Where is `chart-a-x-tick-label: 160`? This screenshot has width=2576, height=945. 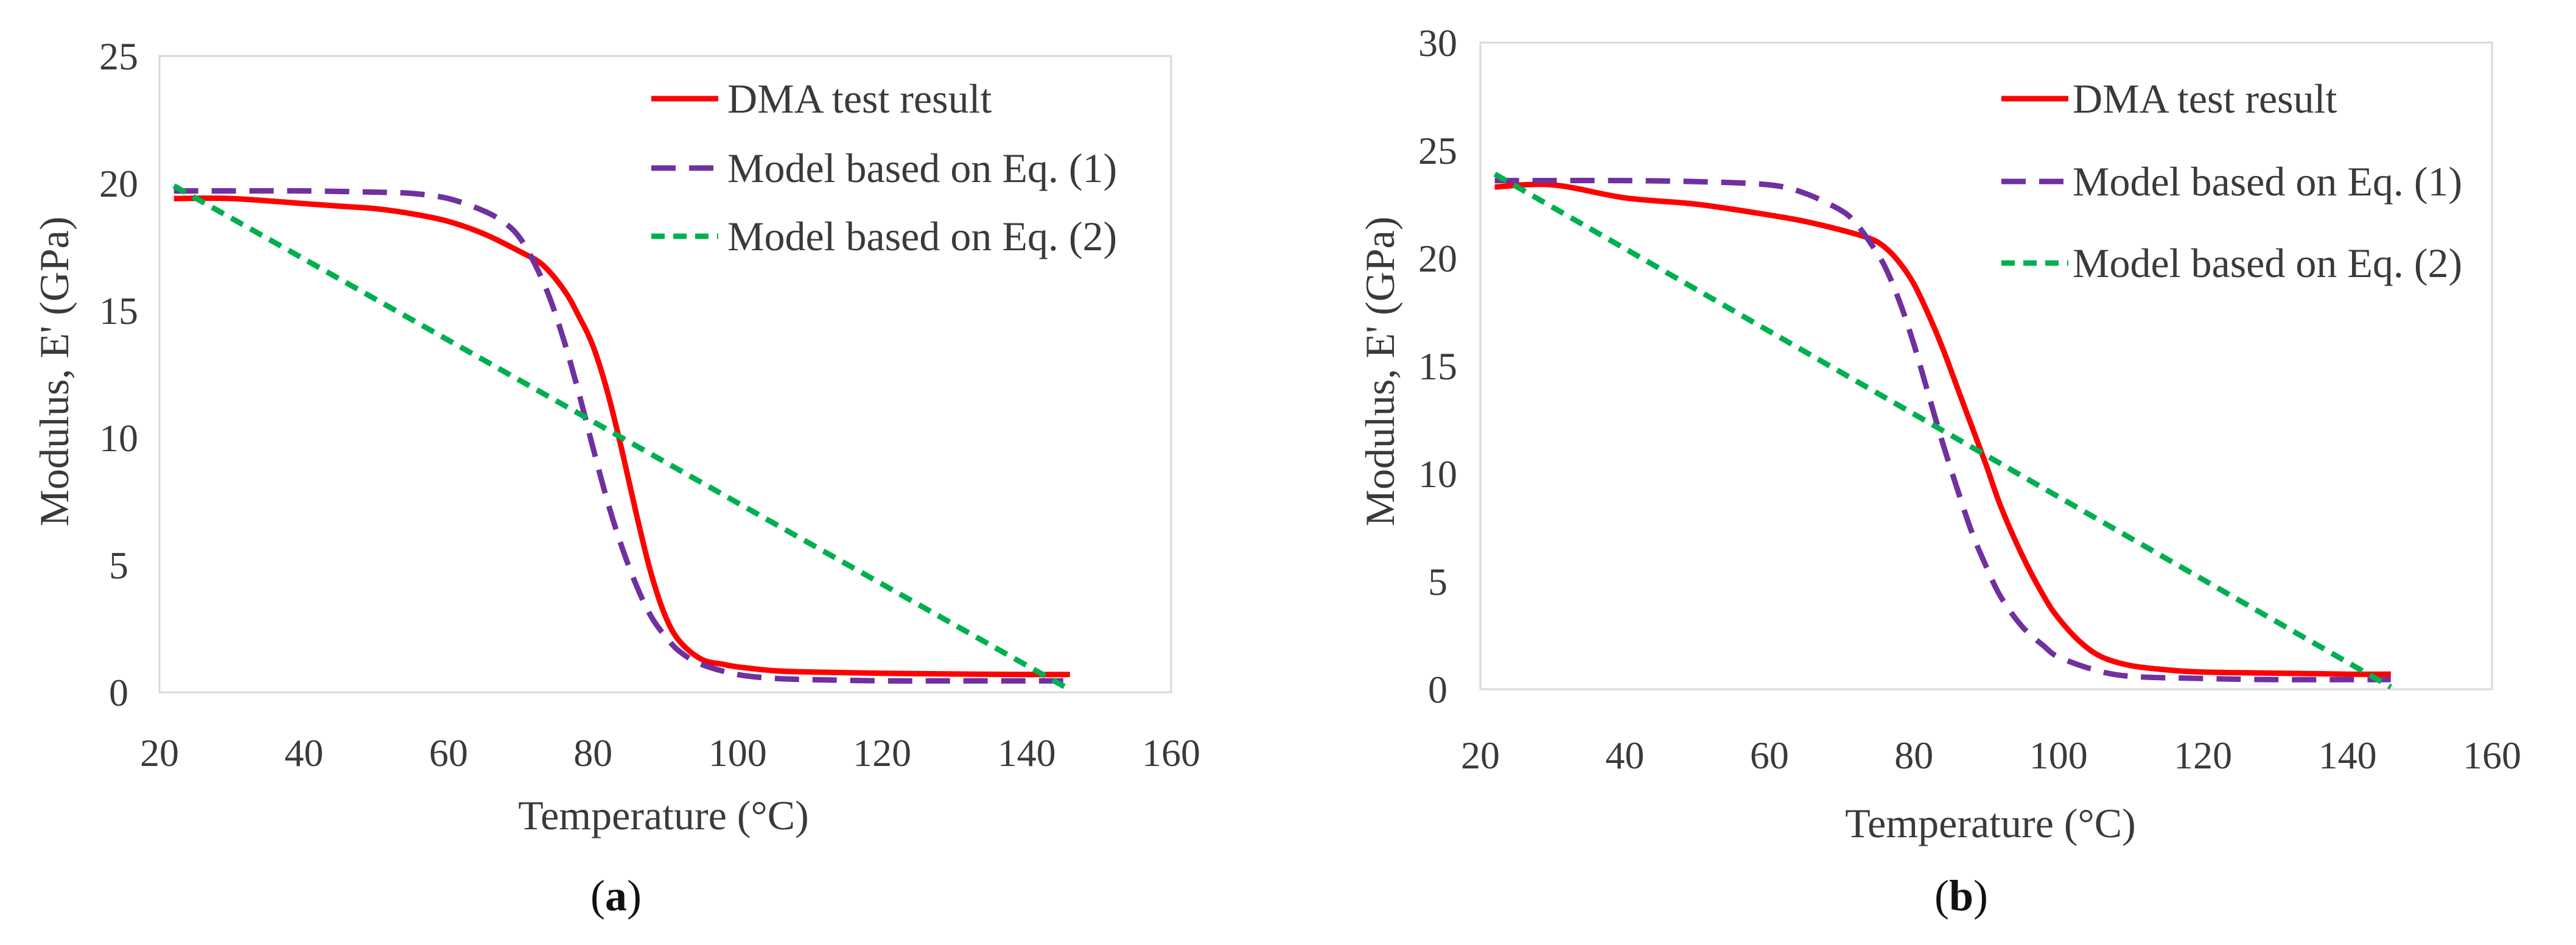
chart-a-x-tick-label: 160 is located at coordinates (1171, 753).